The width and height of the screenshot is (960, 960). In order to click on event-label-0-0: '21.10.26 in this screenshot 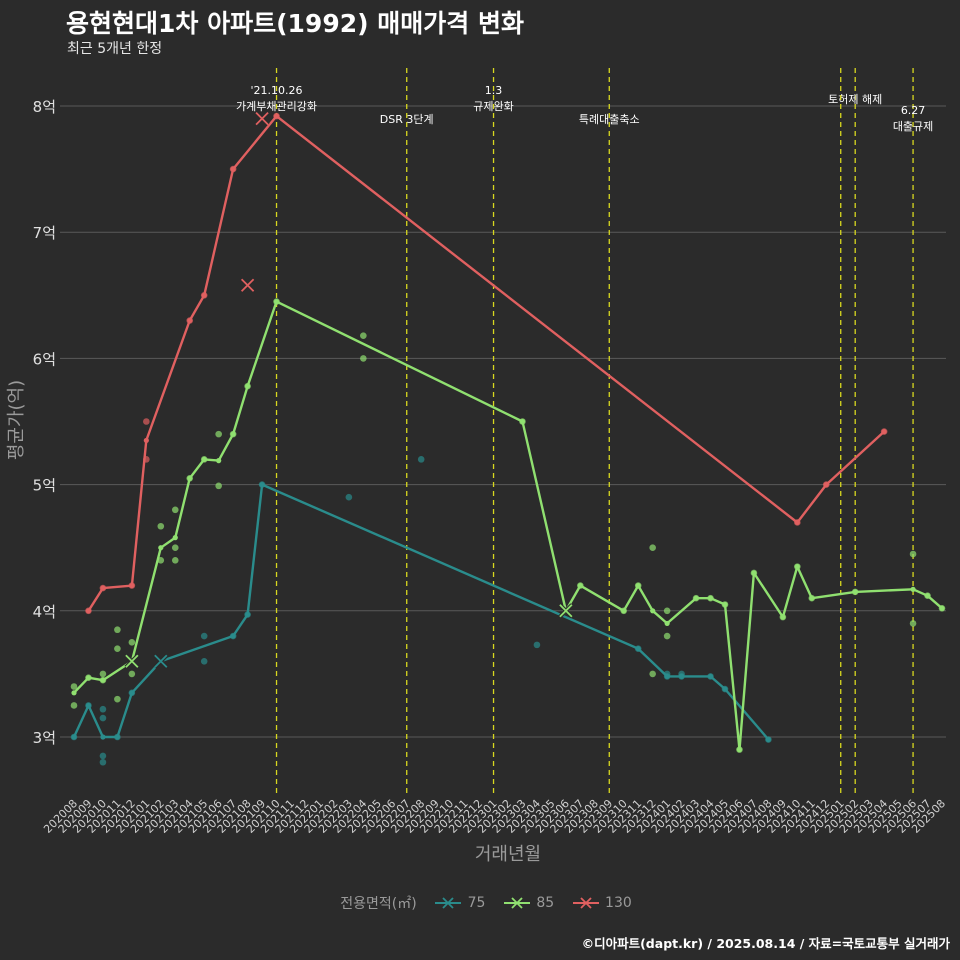, I will do `click(277, 90)`.